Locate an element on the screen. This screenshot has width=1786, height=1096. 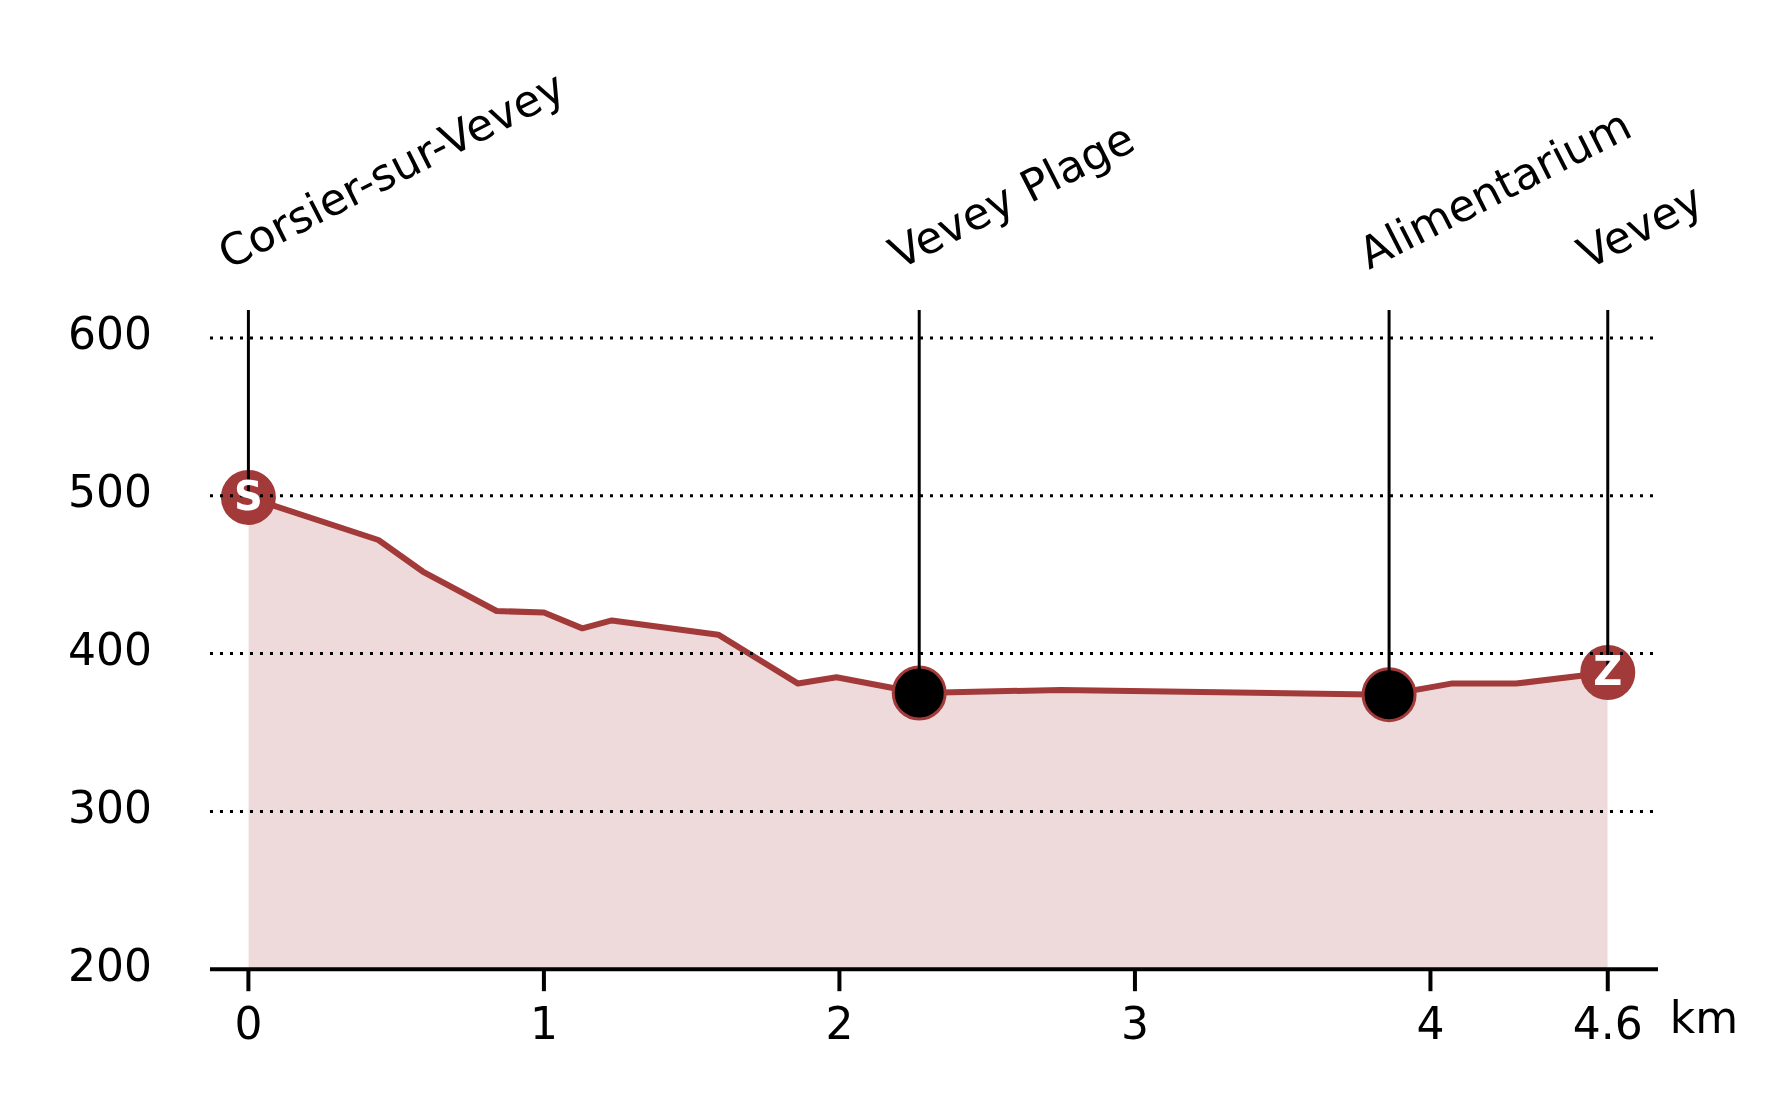
x-tick-label: 4.6 is located at coordinates (1607, 1024).